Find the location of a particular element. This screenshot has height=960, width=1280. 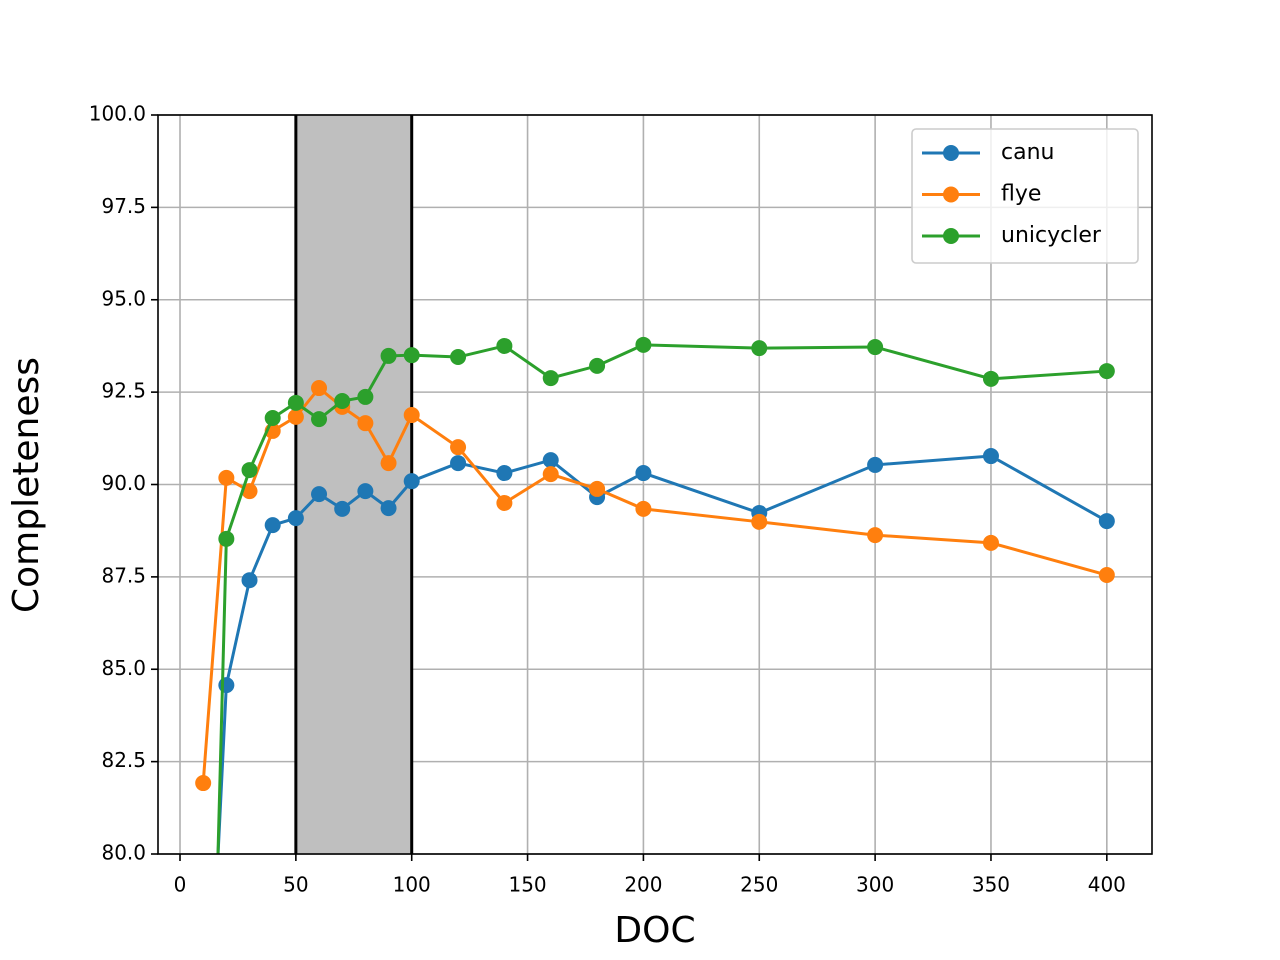

y-tick-label: 95.0 is located at coordinates (123, 298).